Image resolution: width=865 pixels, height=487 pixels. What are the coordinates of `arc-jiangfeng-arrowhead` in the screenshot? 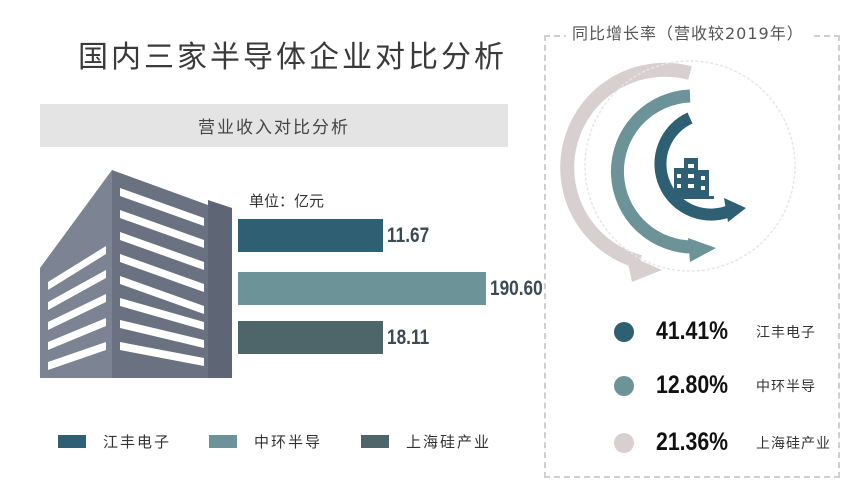 It's located at (735, 210).